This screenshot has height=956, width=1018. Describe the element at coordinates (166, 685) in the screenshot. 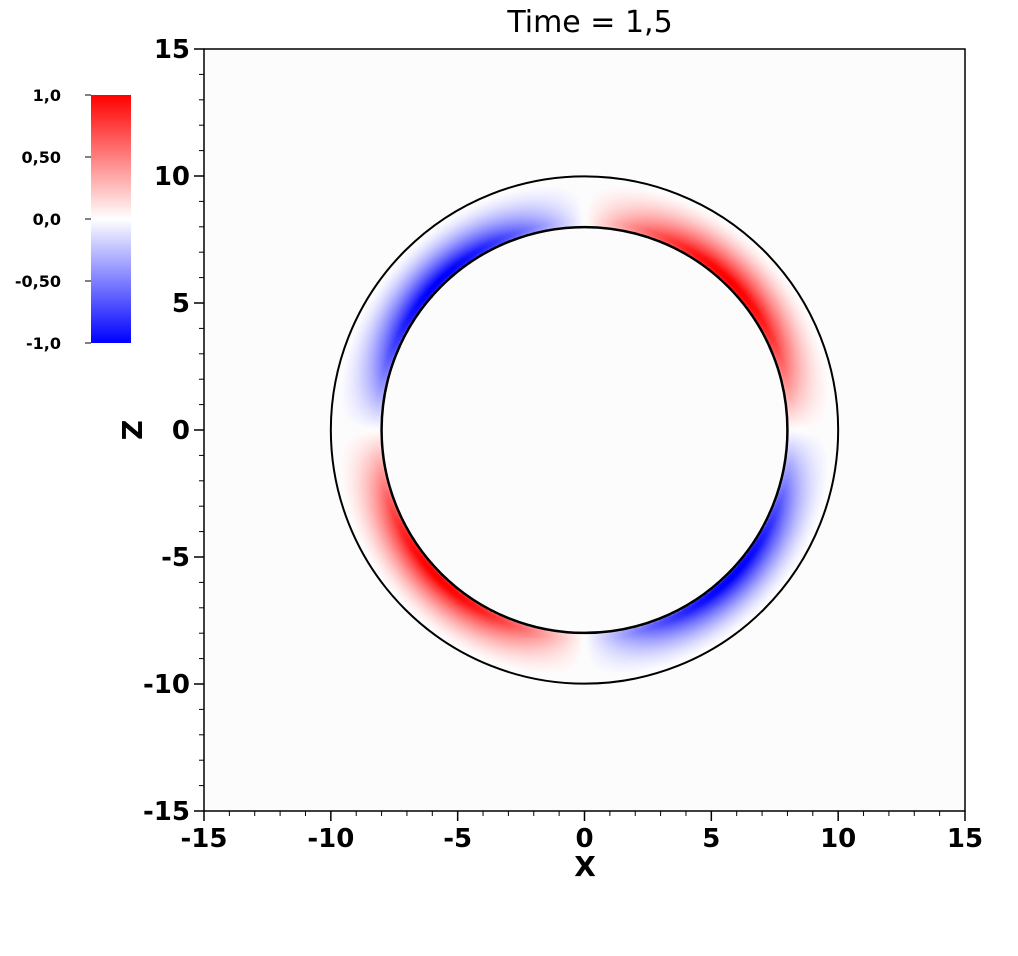

I see `y-tick-label: -10` at that location.